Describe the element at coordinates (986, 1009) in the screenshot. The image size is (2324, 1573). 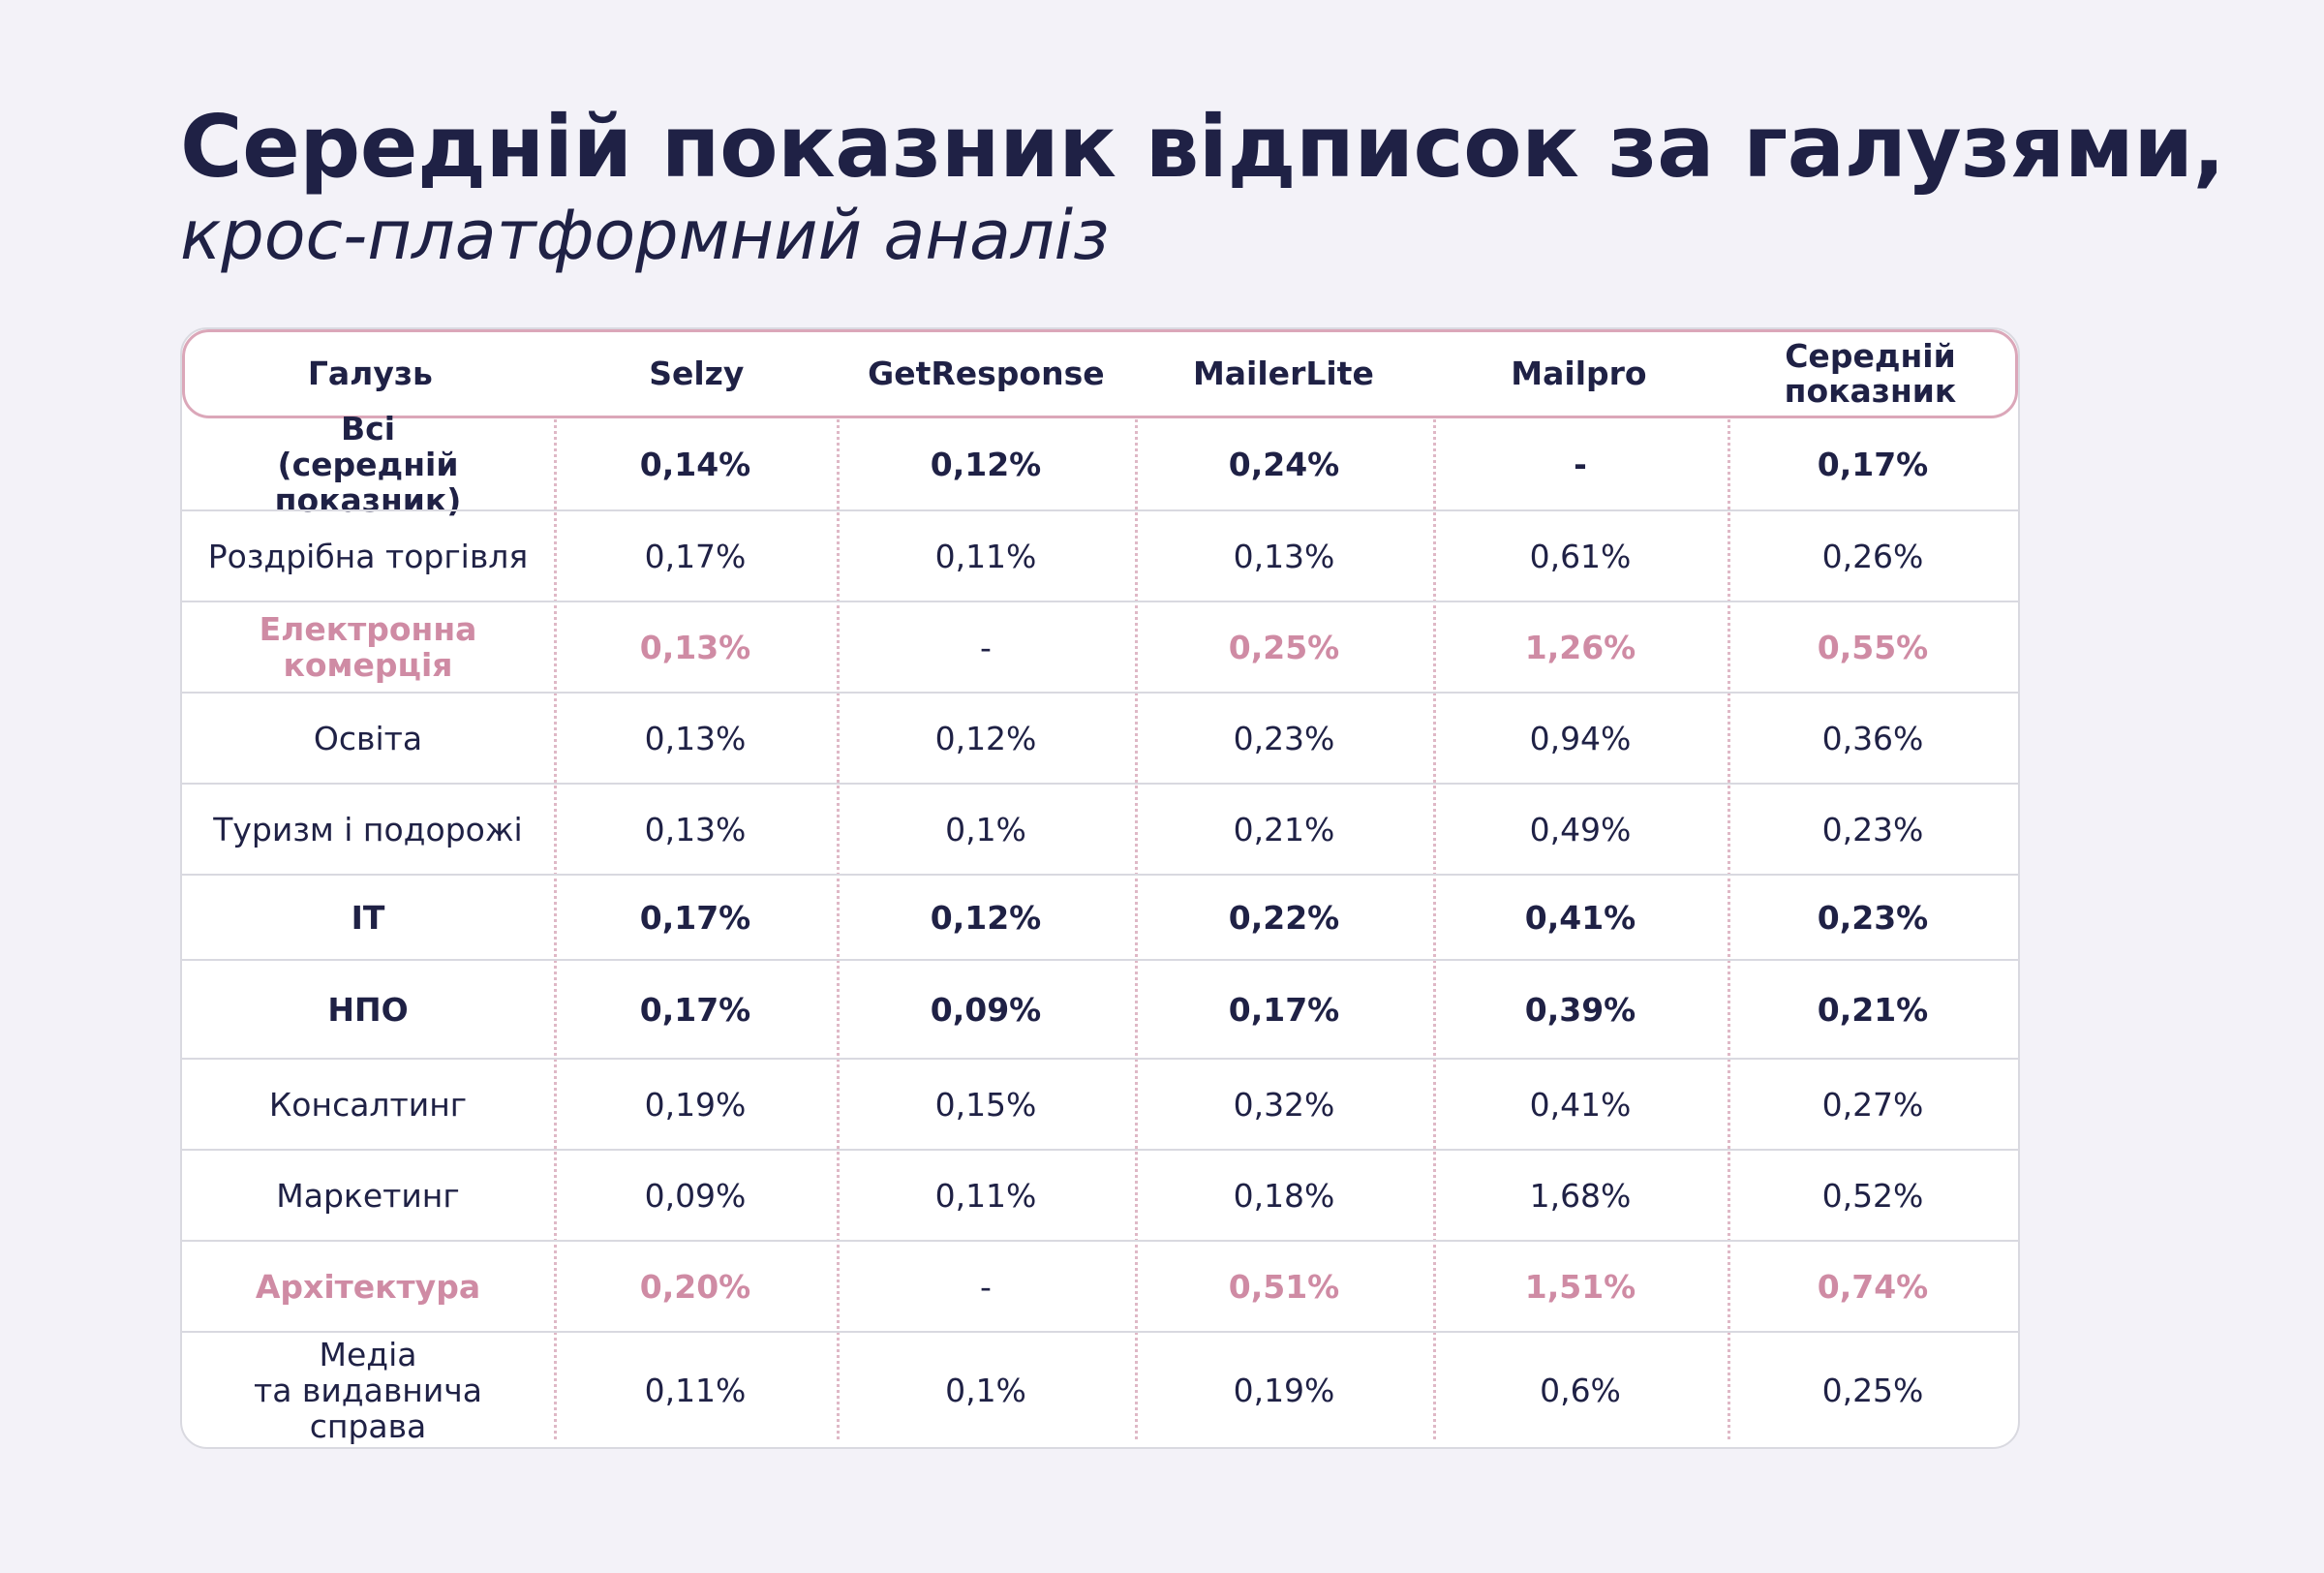
I see `cell-getresponse: 0,09%` at that location.